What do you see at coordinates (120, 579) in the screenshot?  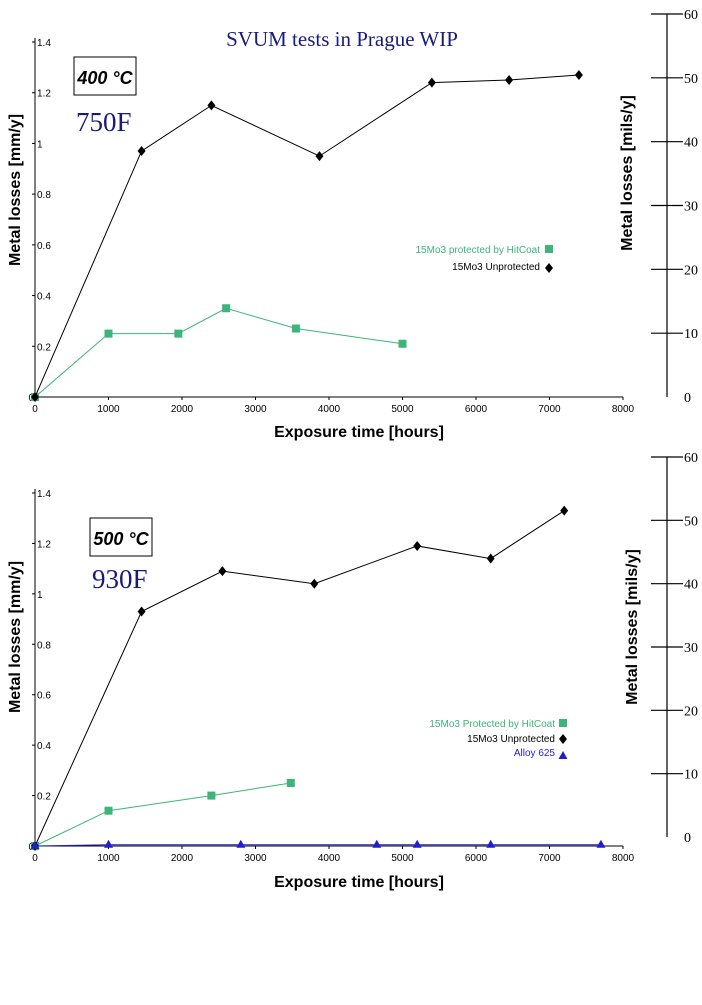 I see `temp-fahrenheit-label: 930F` at bounding box center [120, 579].